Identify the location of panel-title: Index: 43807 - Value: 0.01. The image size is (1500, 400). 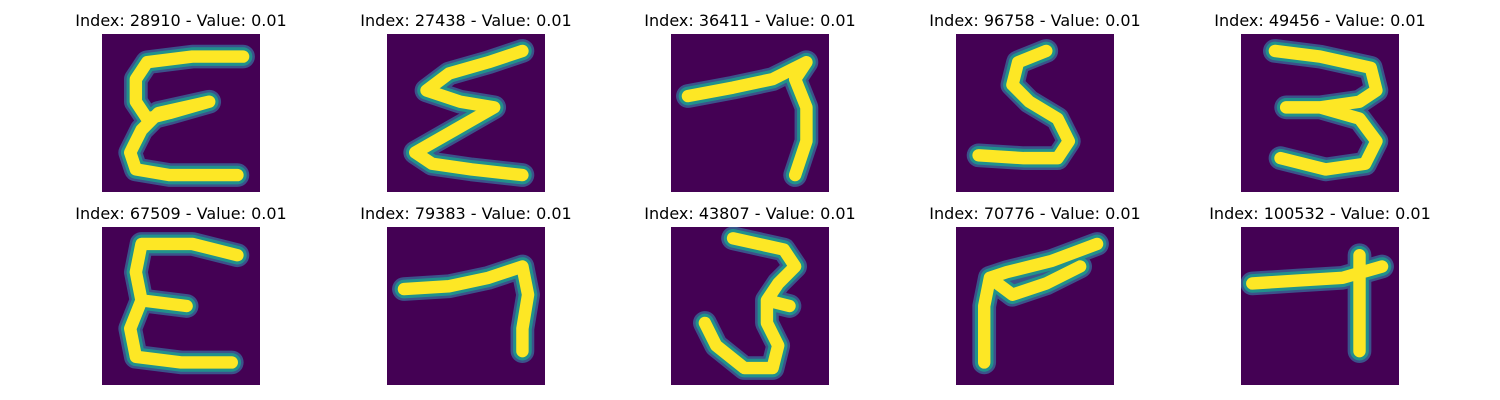
(750, 213).